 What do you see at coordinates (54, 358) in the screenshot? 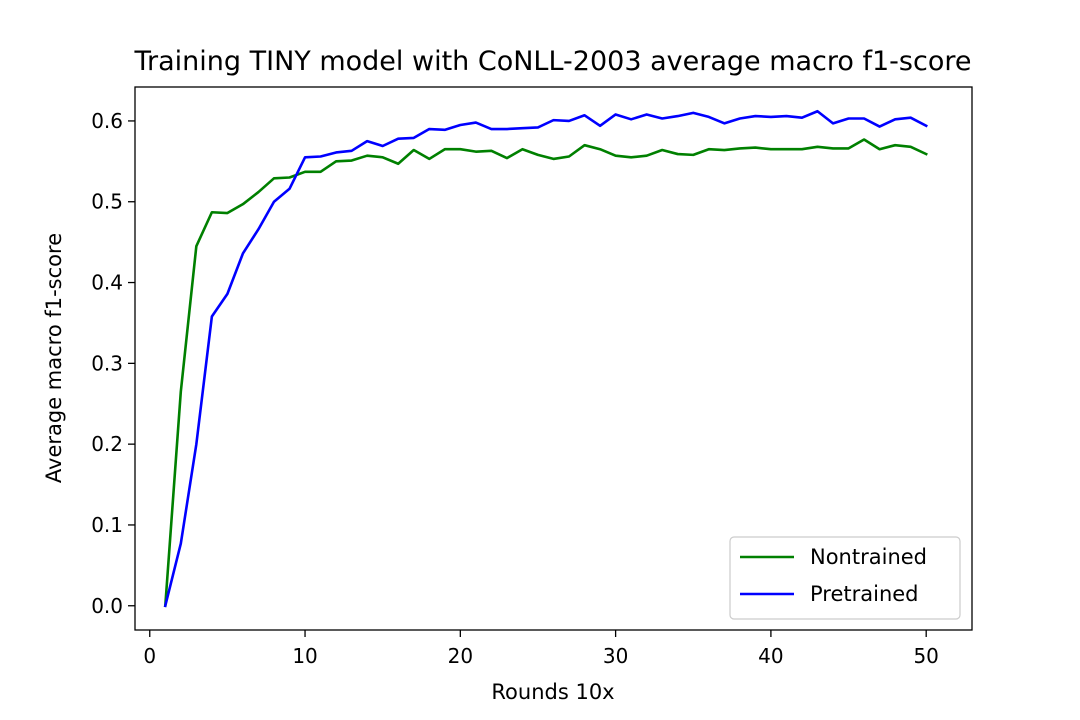
I see `y-axis-label: Average macro f1-score` at bounding box center [54, 358].